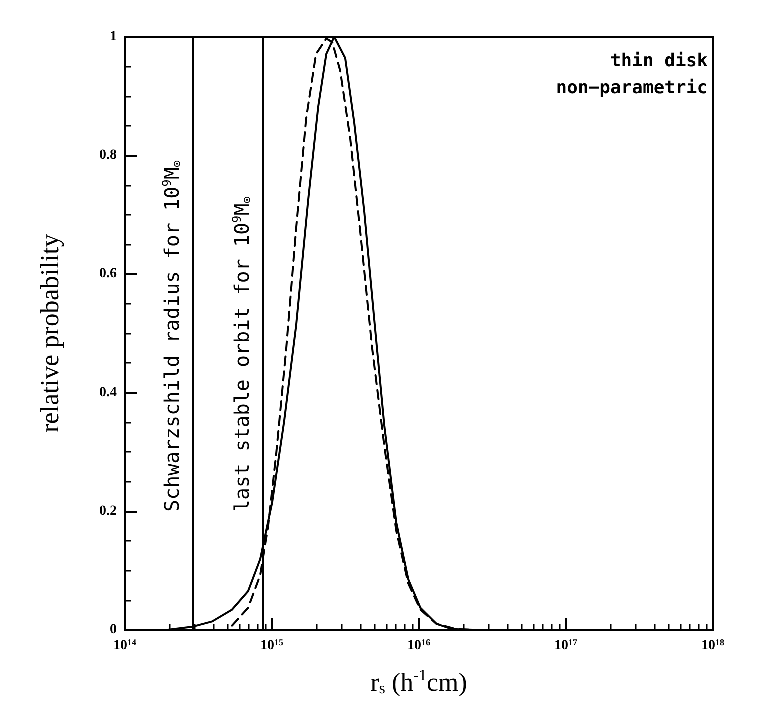 This screenshot has height=702, width=766. I want to click on ref-line-label: last stable orbit for 109M⊙, so click(242, 354).